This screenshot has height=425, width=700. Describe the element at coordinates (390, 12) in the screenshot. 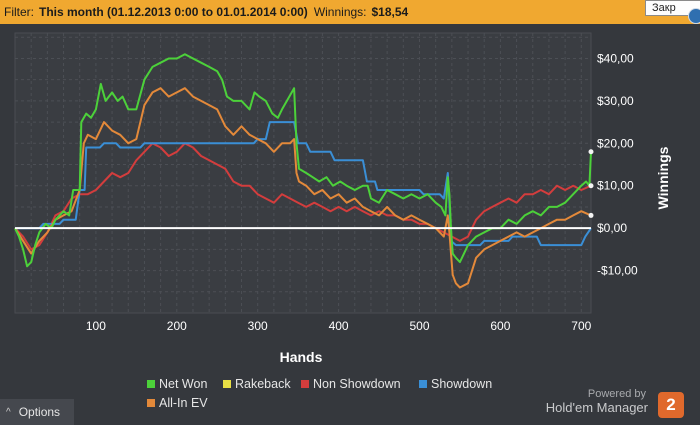

I see `winnings-value: $18,54` at that location.